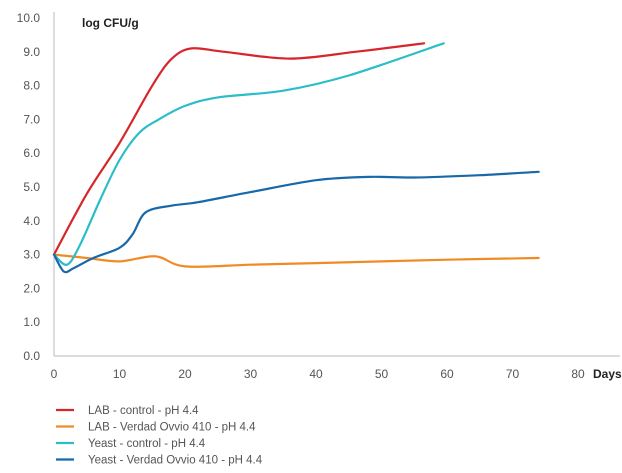  Describe the element at coordinates (31, 52) in the screenshot. I see `y-tick-label: 9.0` at that location.